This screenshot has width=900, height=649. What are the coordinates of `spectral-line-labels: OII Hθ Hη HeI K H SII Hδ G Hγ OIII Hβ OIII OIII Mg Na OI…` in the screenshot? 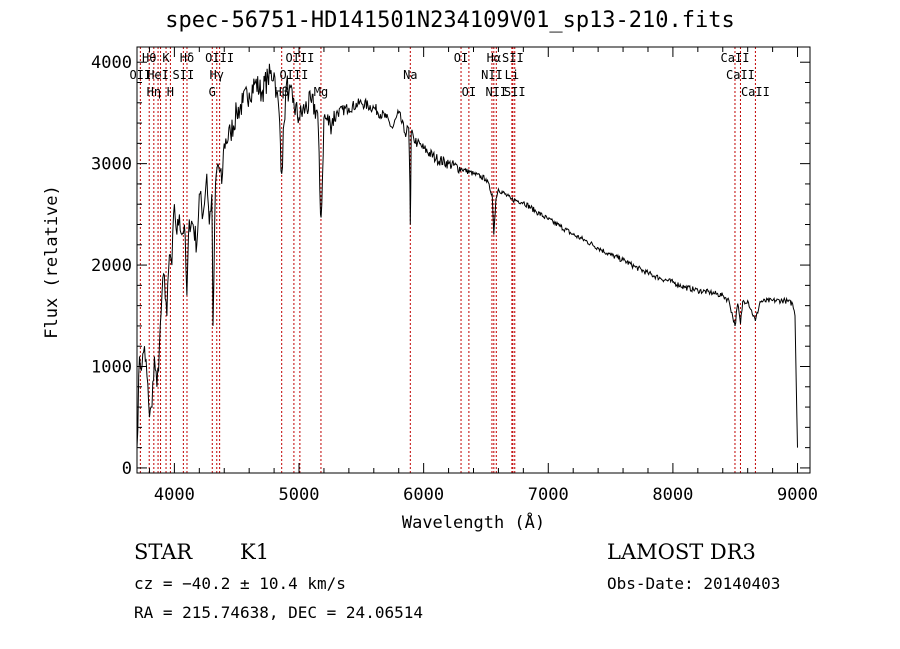 It's located at (450, 75).